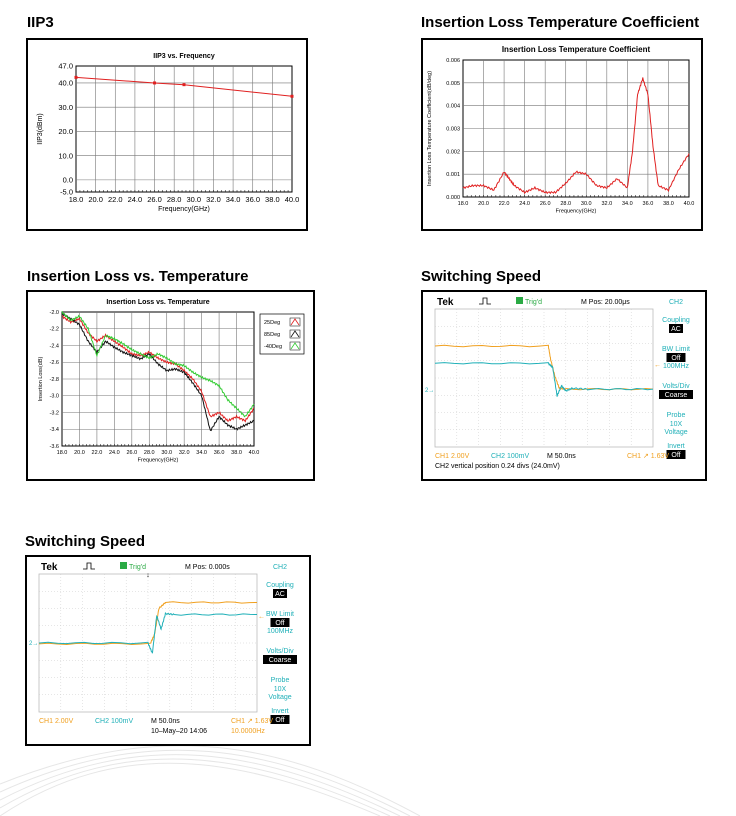 Image resolution: width=736 pixels, height=816 pixels. Describe the element at coordinates (279, 697) in the screenshot. I see `menu-sub: Voltage` at that location.